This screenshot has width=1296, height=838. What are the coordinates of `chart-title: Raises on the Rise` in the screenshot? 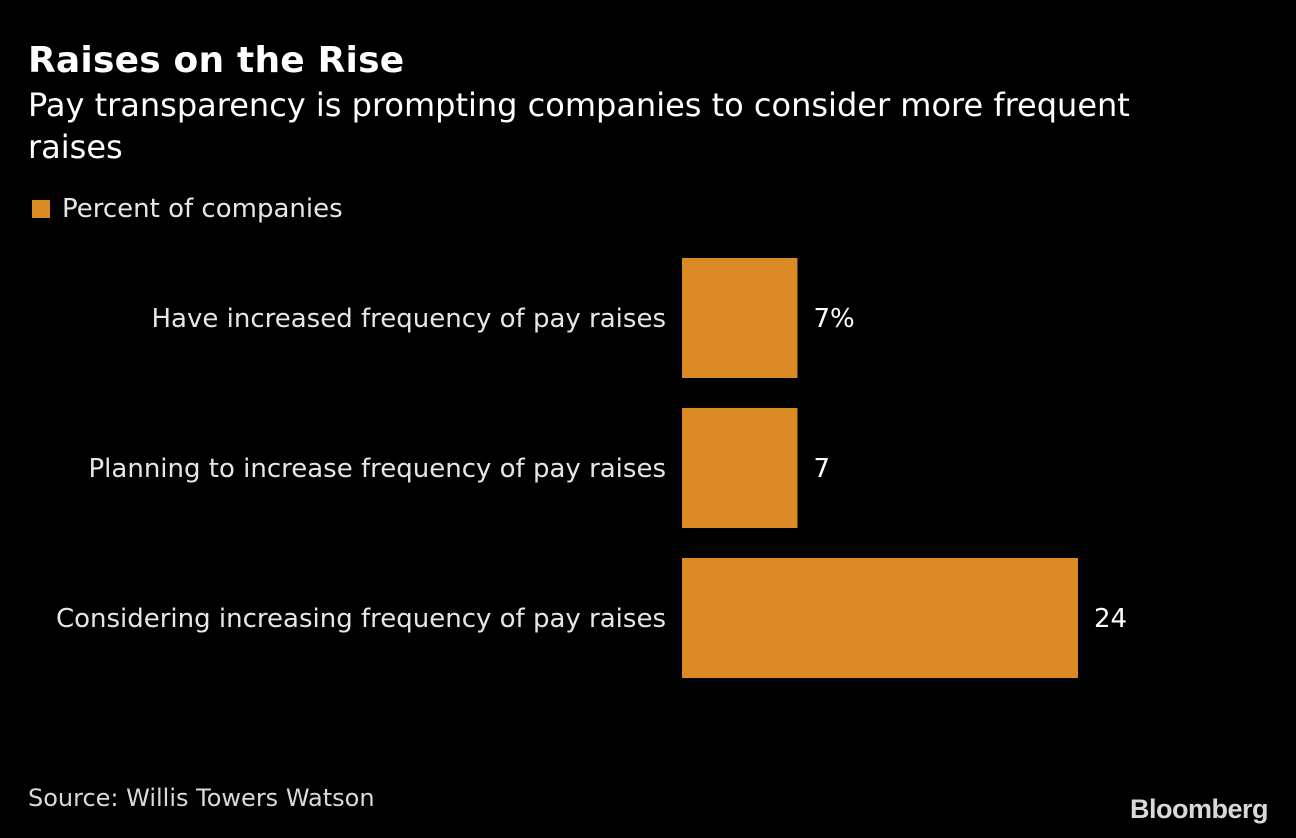 It's located at (216, 60).